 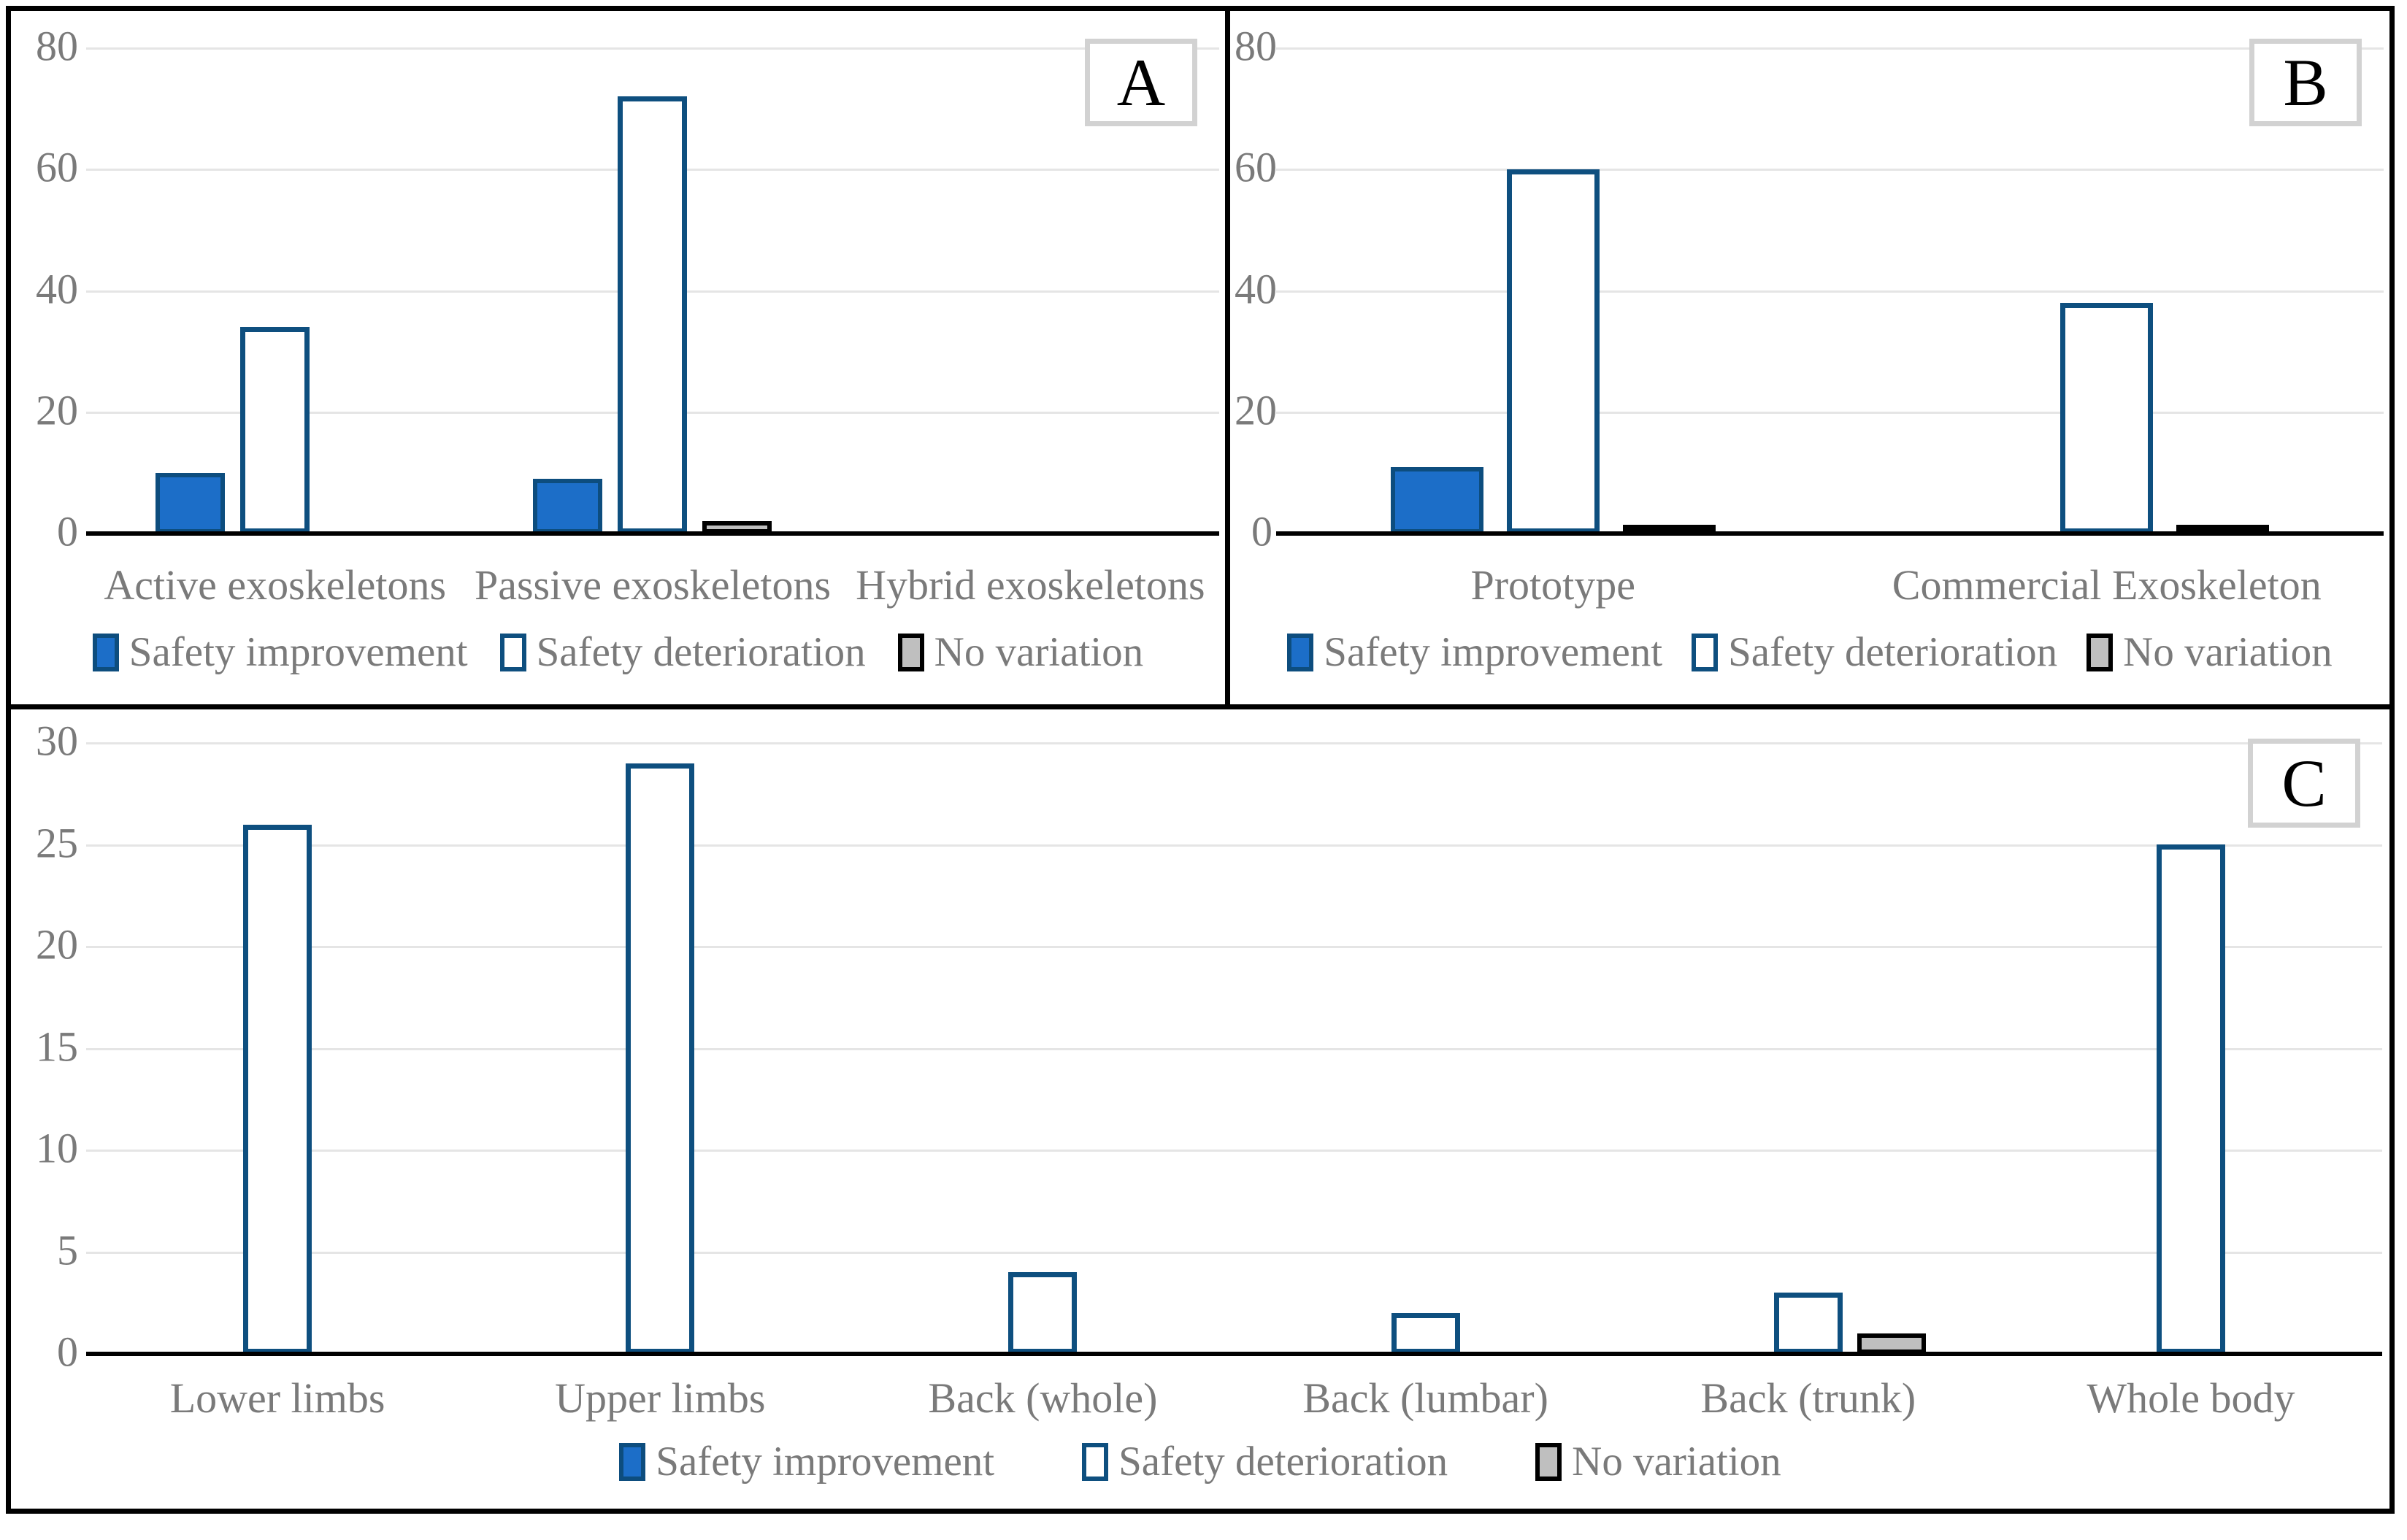 I want to click on panel-c-tag-label: C, so click(x=2304, y=783).